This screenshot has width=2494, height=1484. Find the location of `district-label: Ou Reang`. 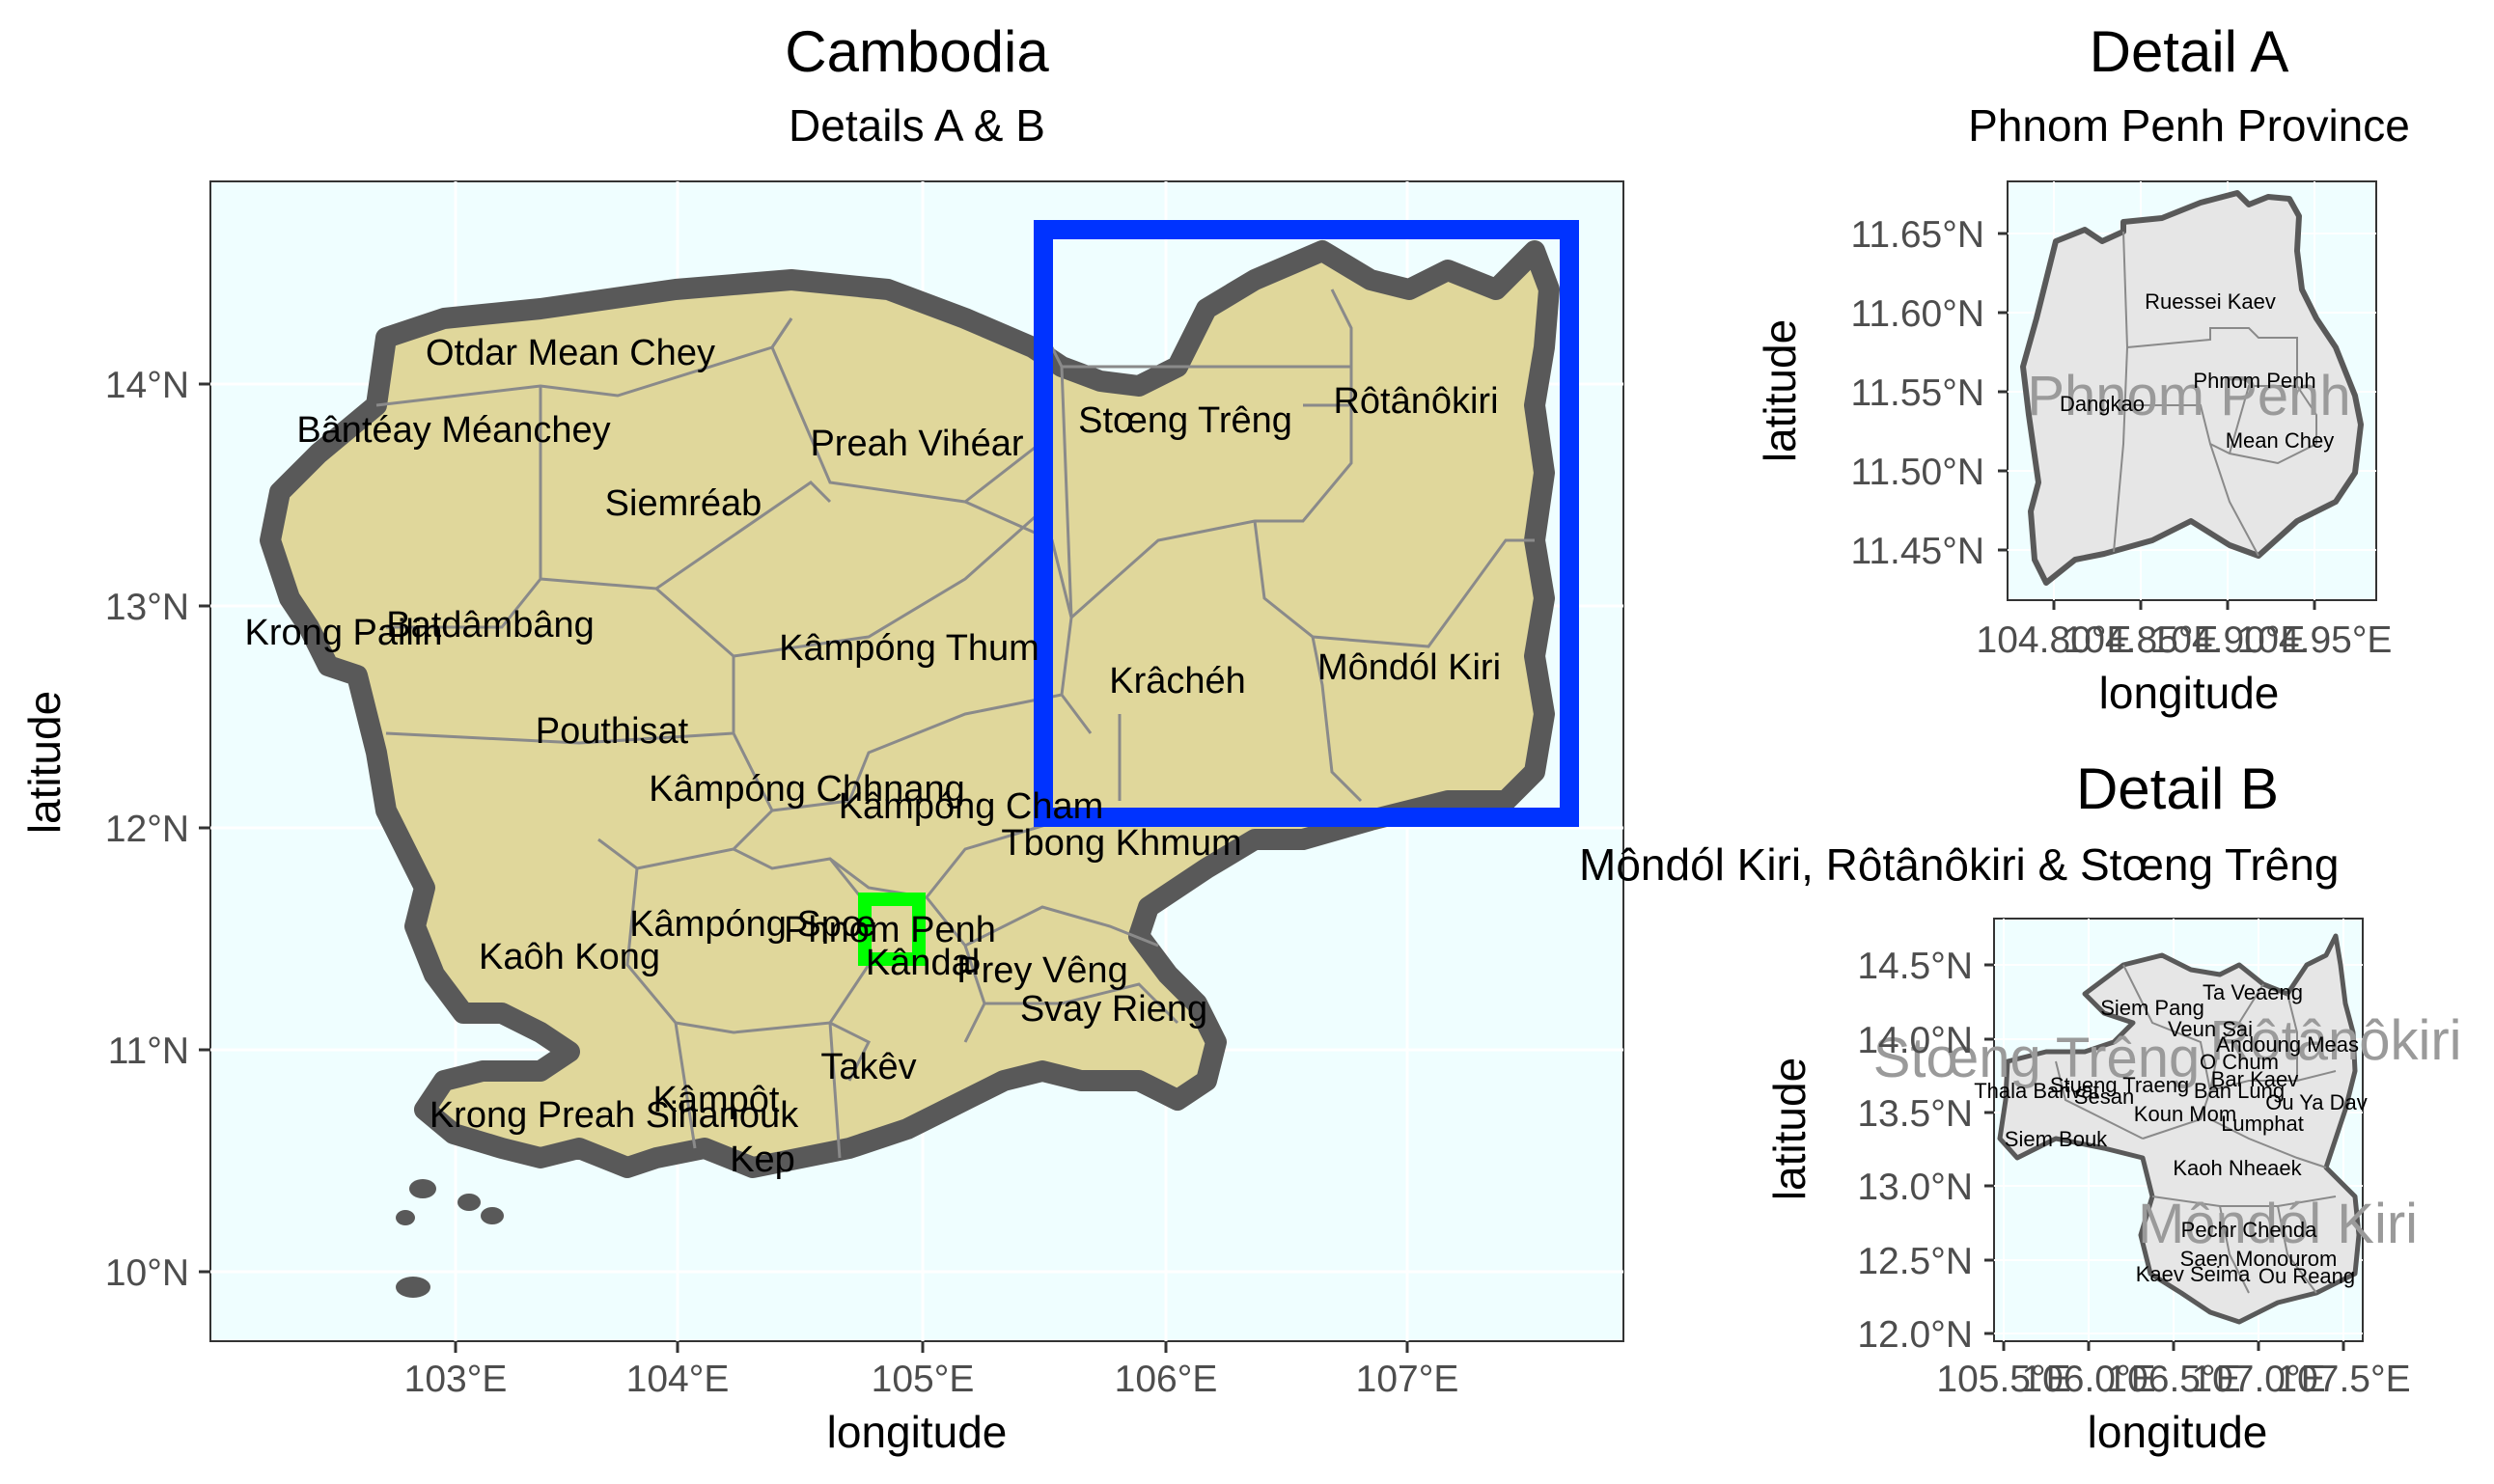

district-label: Ou Reang is located at coordinates (2306, 1276).